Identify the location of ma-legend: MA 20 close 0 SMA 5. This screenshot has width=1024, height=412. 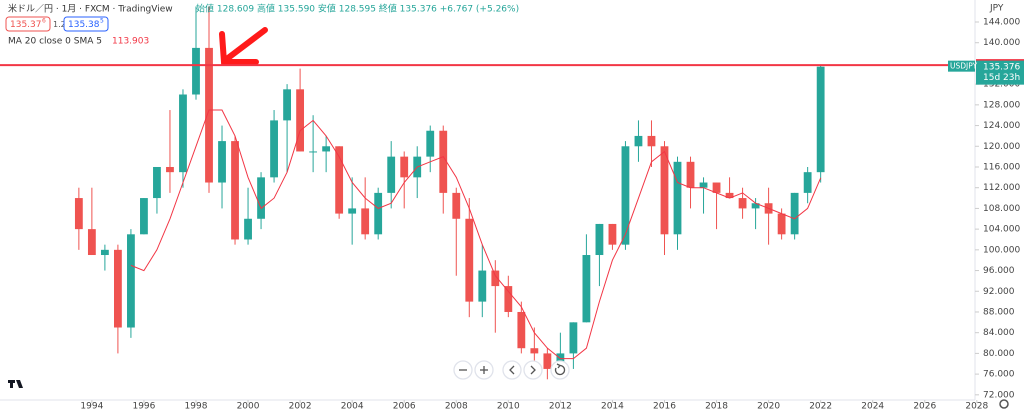
(55, 42).